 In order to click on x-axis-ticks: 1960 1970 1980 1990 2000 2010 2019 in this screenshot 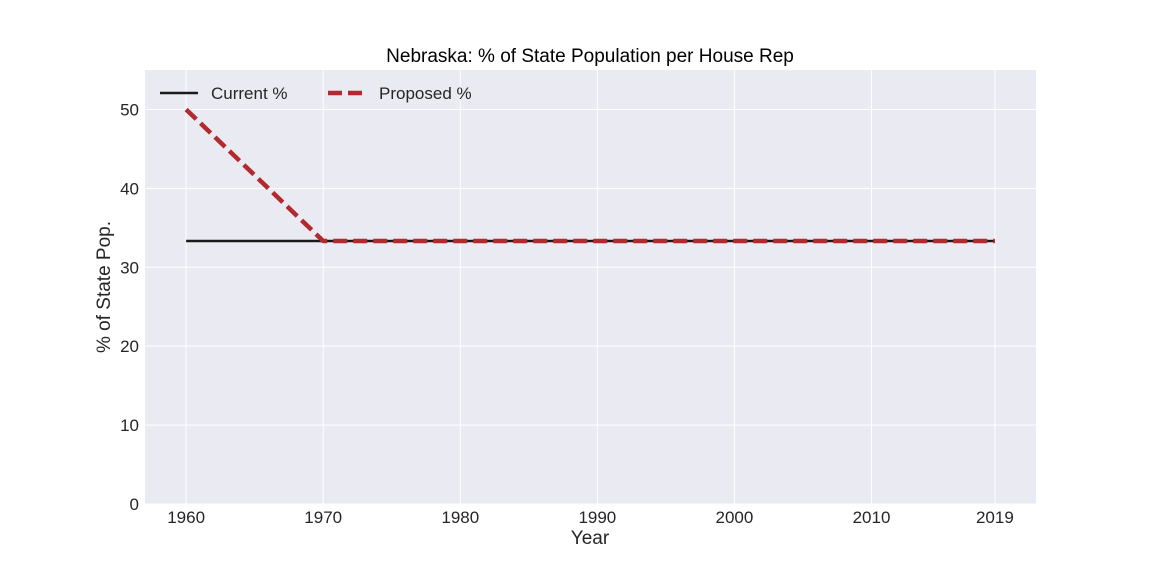, I will do `click(590, 517)`.